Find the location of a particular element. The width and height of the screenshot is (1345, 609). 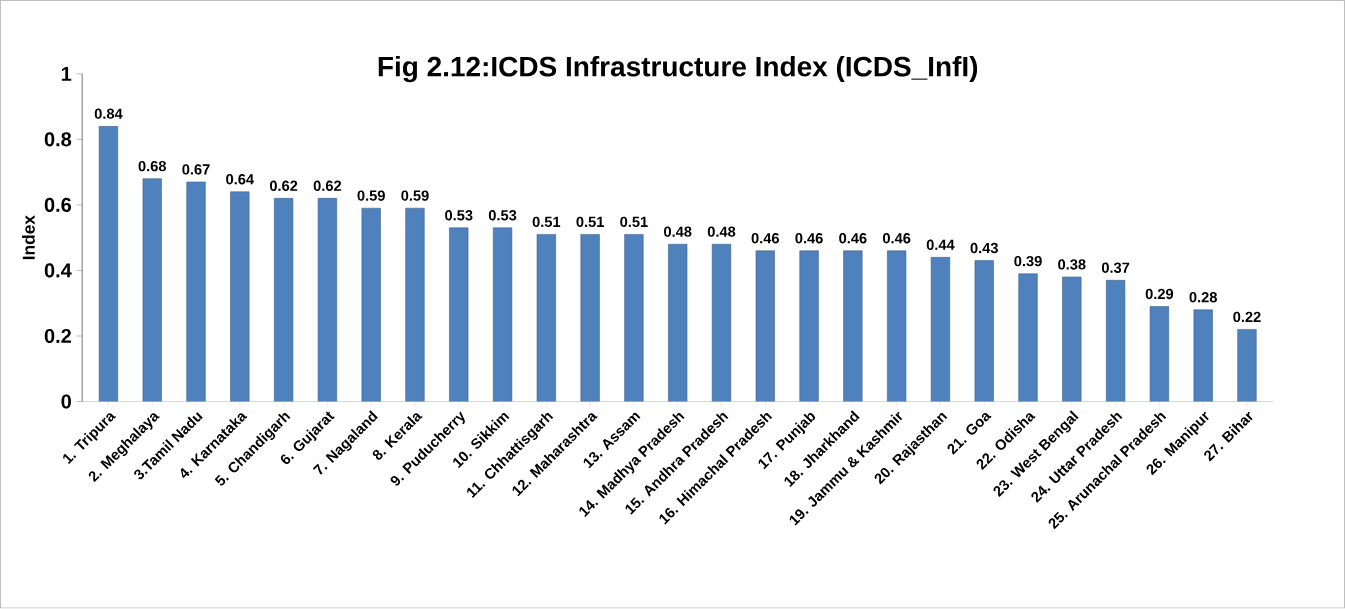

data-label: 0.84 is located at coordinates (108, 114).